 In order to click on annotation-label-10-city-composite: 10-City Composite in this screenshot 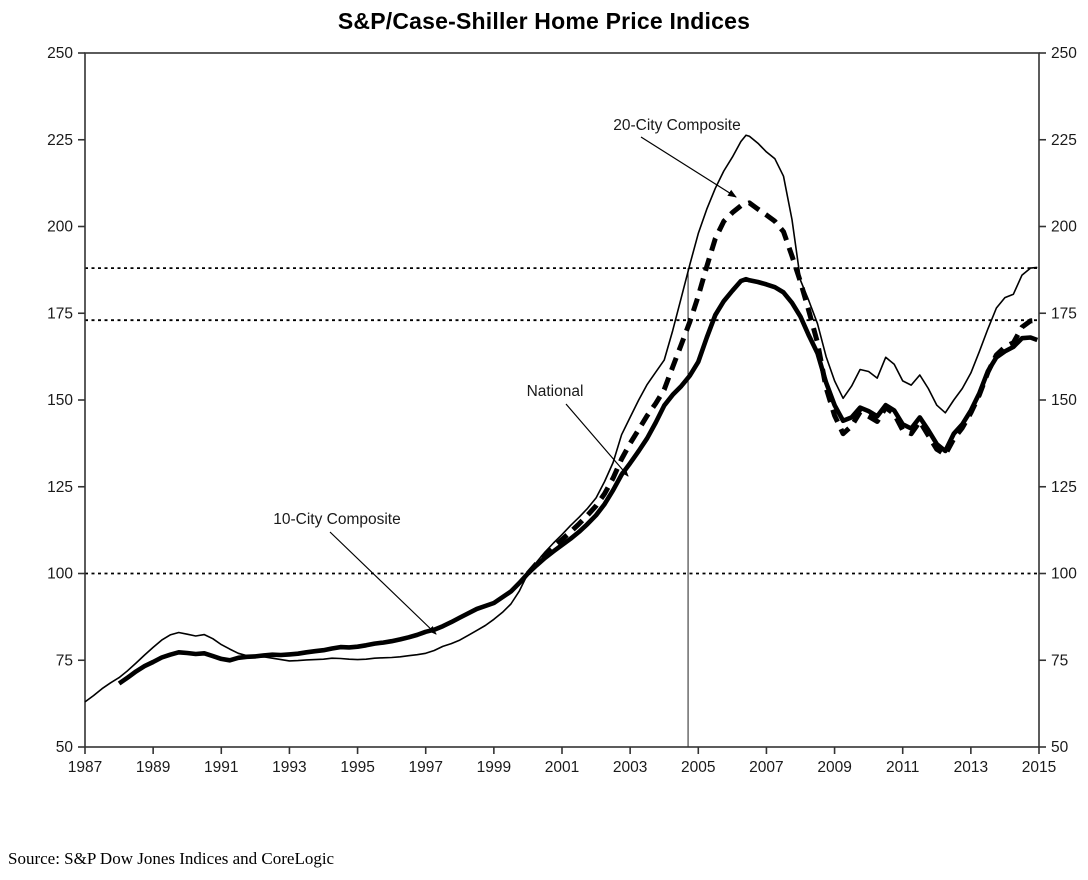, I will do `click(337, 519)`.